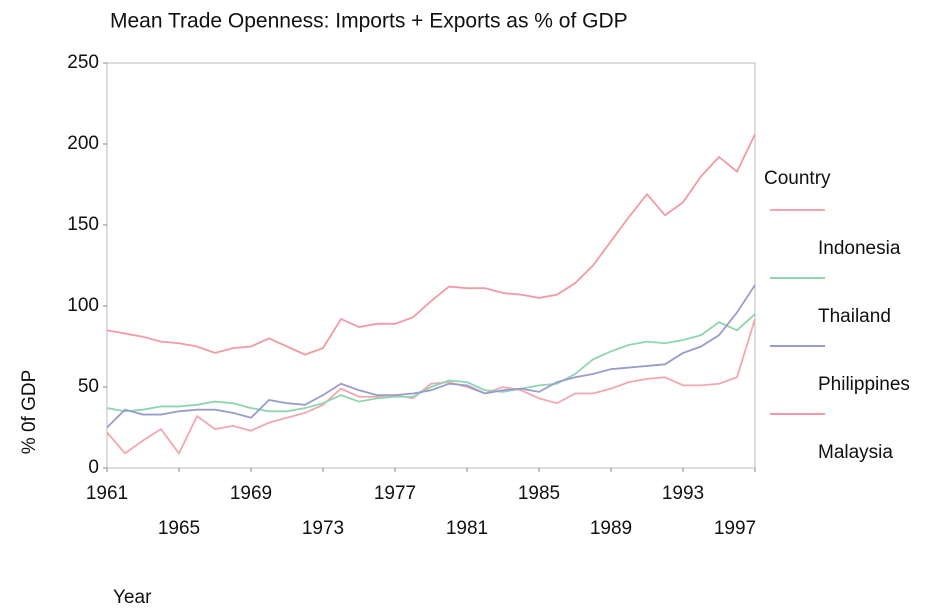  Describe the element at coordinates (107, 493) in the screenshot. I see `x-tick-label: 1961` at that location.